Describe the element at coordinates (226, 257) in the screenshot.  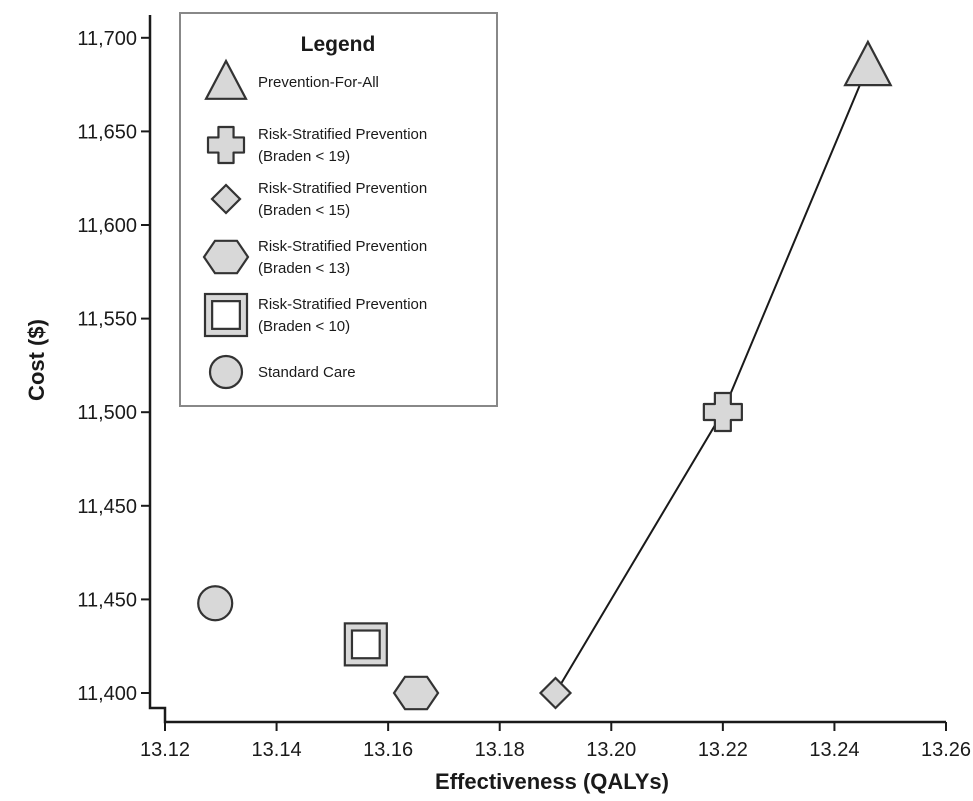
I see `legend-marker-hexagon` at that location.